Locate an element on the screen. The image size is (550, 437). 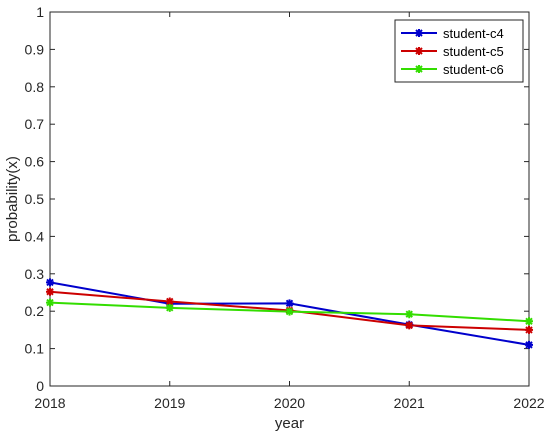
series-student-c6 is located at coordinates (289, 312).